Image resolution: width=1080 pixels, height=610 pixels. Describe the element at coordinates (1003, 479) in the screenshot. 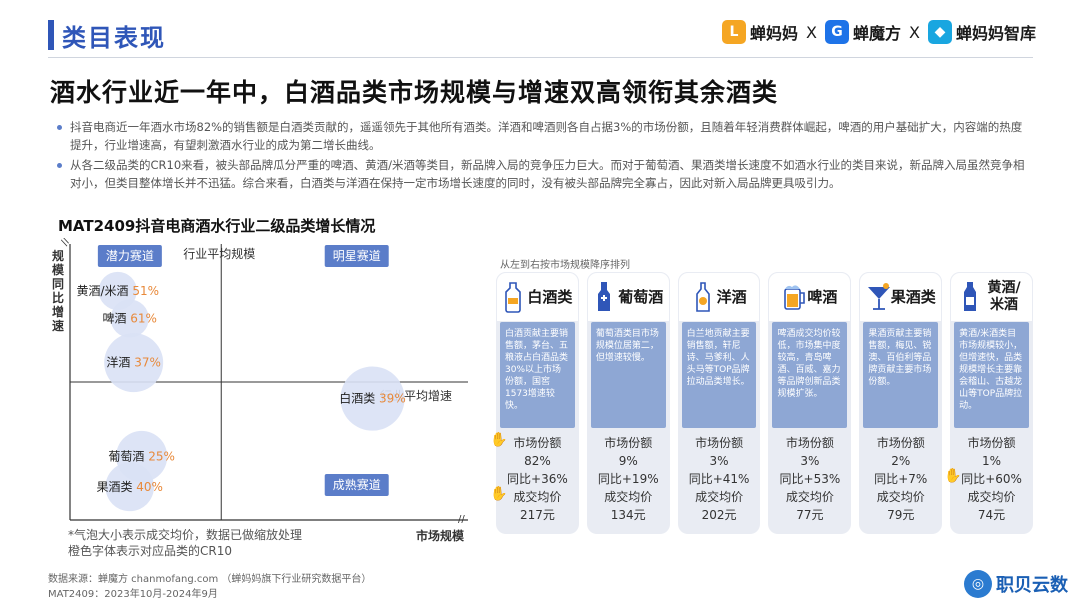

I see `yoy-value: +60%` at that location.